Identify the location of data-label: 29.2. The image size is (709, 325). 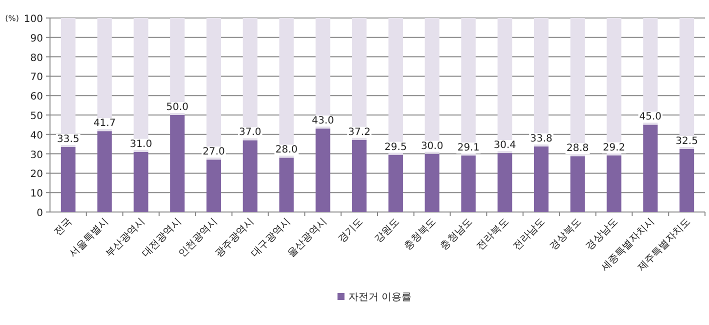
(614, 148).